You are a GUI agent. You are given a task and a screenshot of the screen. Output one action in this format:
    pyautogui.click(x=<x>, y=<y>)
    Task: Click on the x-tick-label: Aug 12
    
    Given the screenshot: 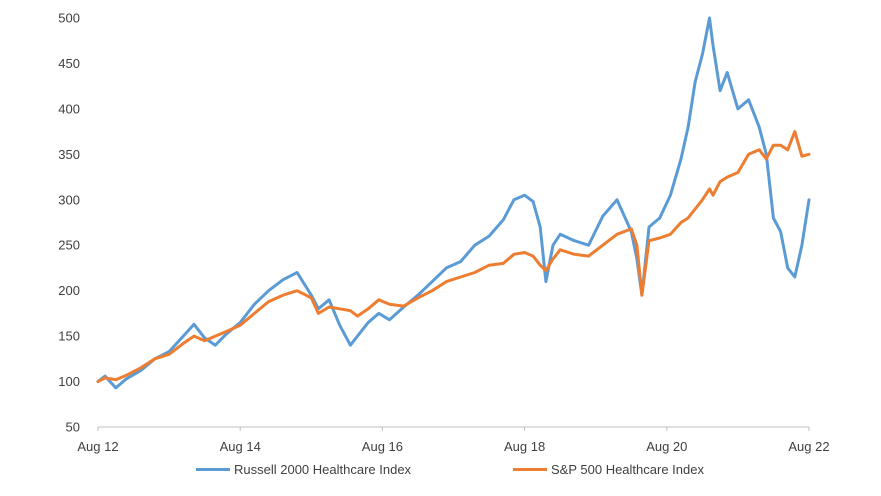 What is the action you would take?
    pyautogui.click(x=97, y=446)
    